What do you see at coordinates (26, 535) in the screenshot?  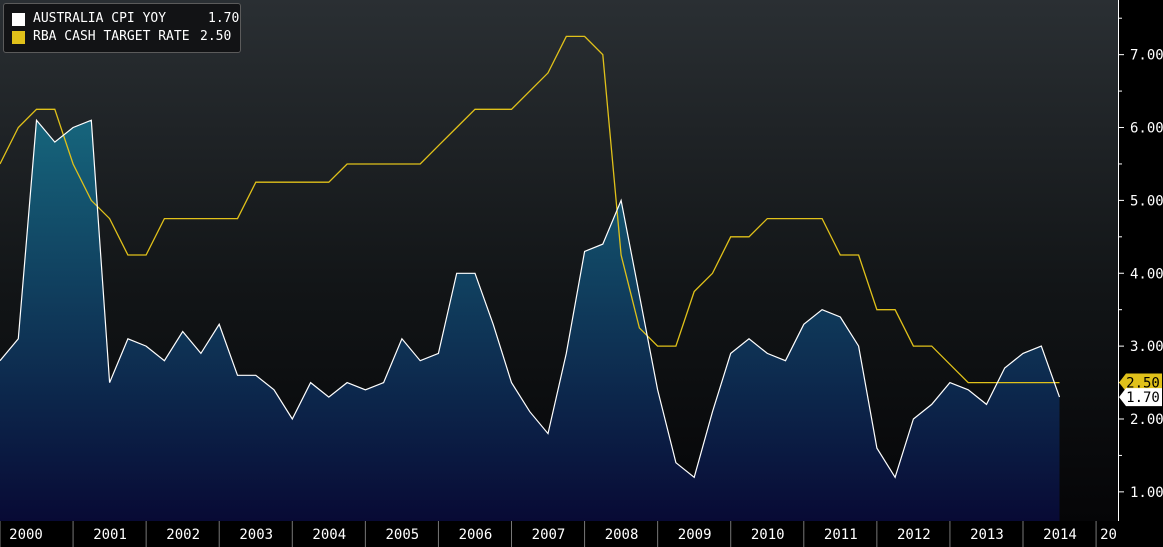 I see `x-tick-label: 2000` at bounding box center [26, 535].